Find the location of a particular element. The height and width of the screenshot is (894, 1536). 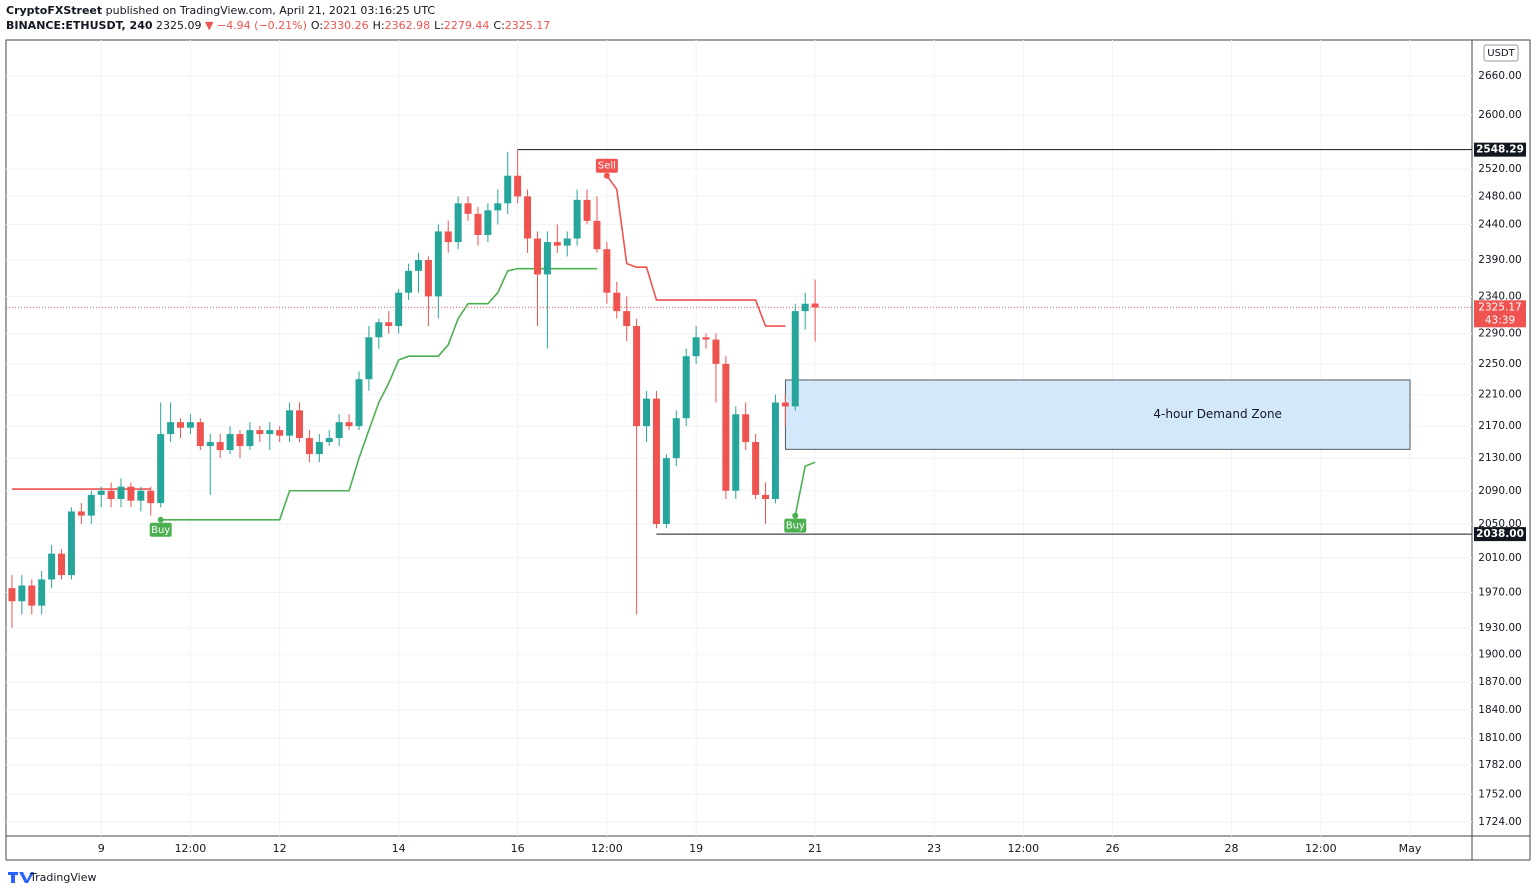

y-tick-label: 2520.00 is located at coordinates (1499, 169).